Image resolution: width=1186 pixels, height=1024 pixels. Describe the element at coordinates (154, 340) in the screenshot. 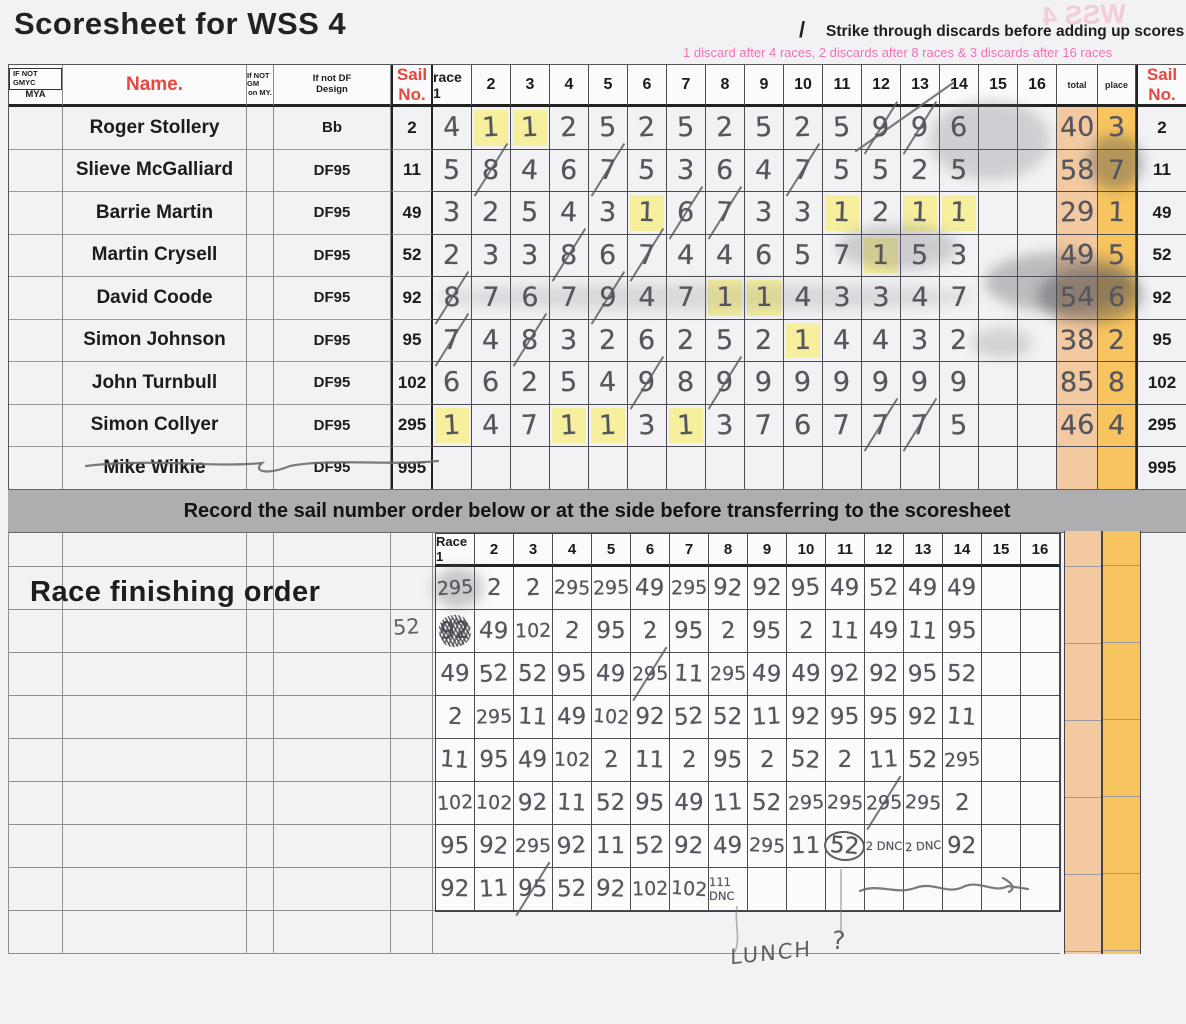

I see `competitor-name: Simon Johnson` at that location.